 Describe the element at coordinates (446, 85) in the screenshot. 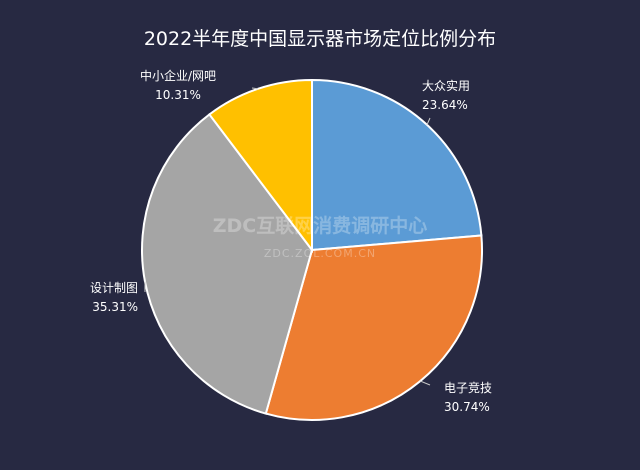

I see `slice-label-0: 大众实用` at that location.